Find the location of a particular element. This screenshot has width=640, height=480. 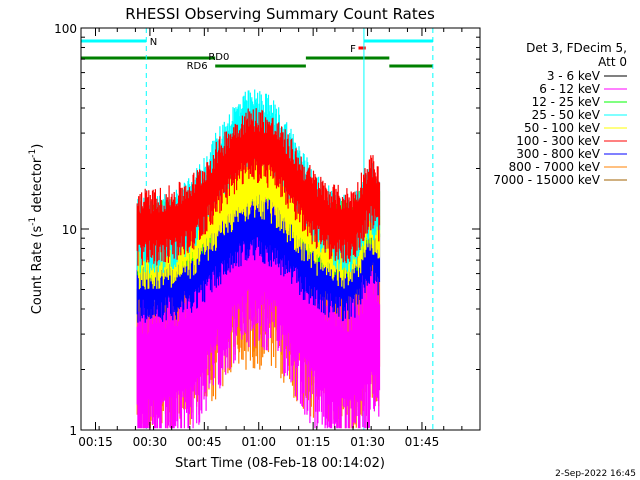

legend-entry-label: 800 - 7000 keV is located at coordinates (555, 167).